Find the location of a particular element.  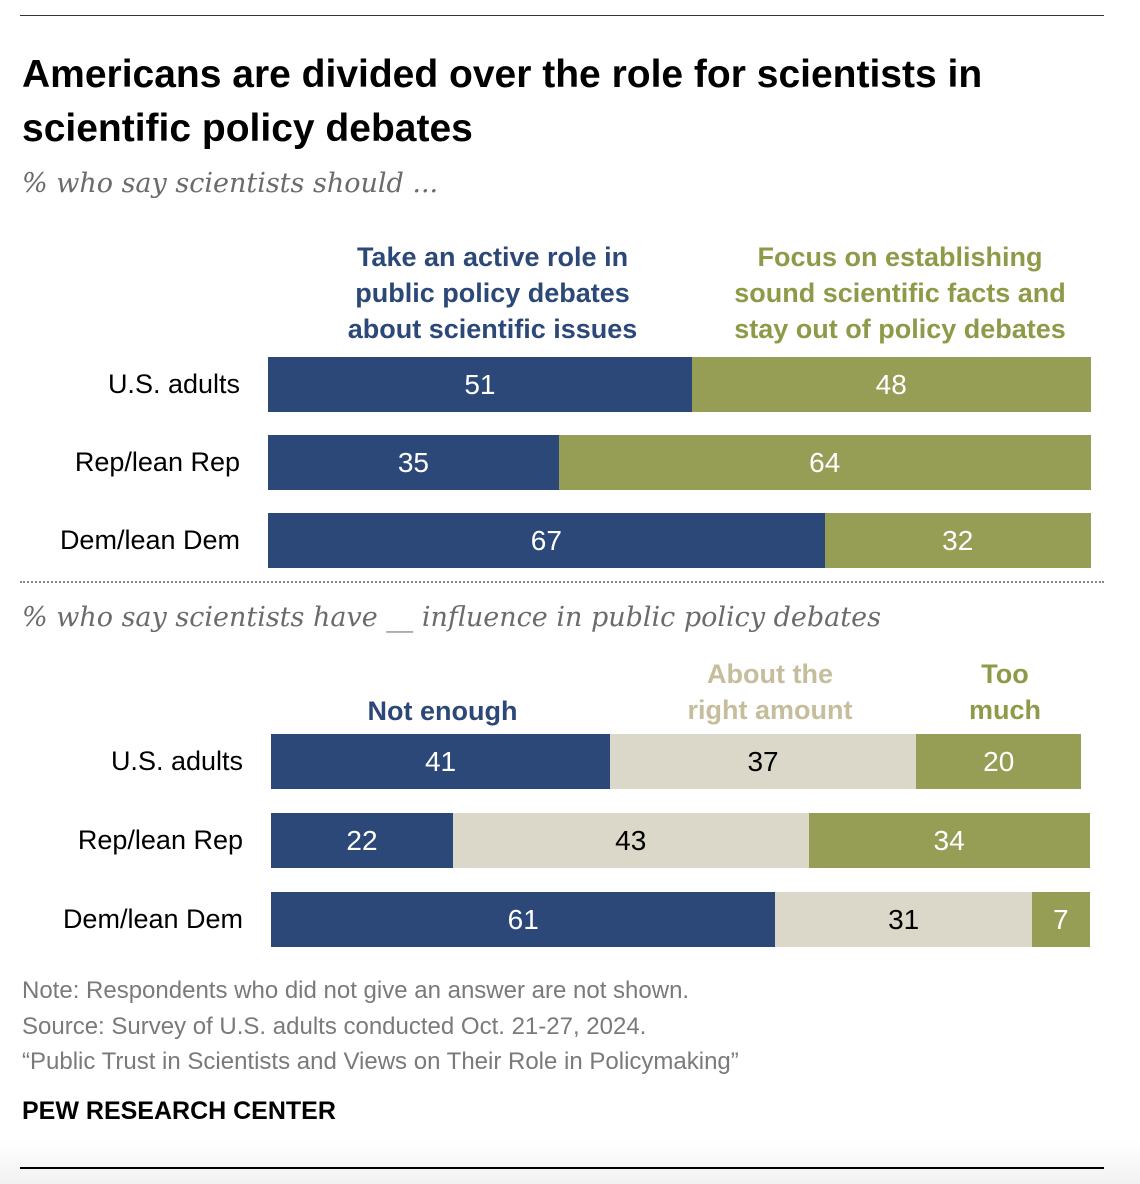

data-label: 61 is located at coordinates (523, 919).